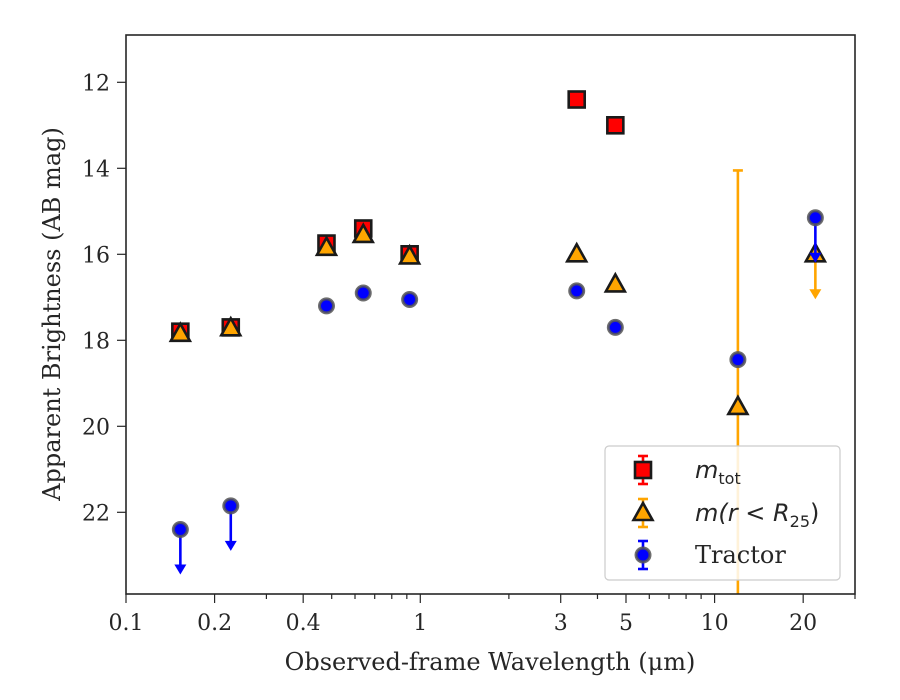 This screenshot has height=700, width=900. Describe the element at coordinates (96, 513) in the screenshot. I see `y-tick-label: 22` at that location.